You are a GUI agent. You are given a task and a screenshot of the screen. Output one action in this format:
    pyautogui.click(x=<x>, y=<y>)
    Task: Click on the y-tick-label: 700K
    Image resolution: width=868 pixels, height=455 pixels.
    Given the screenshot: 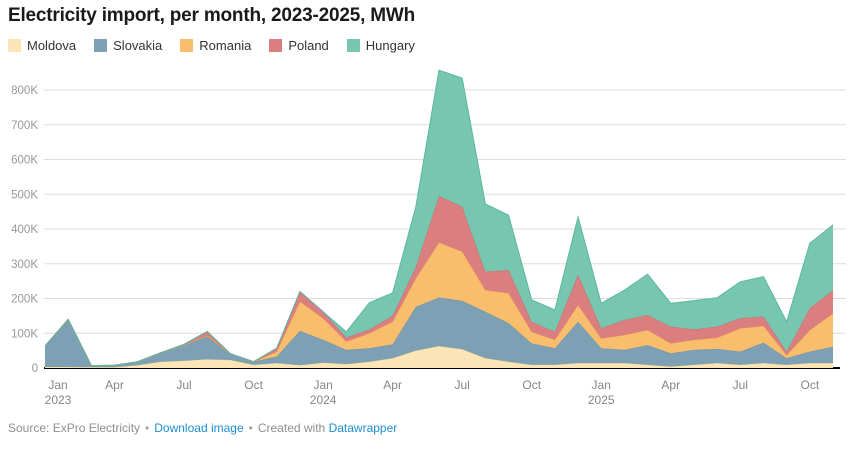 What is the action you would take?
    pyautogui.click(x=24, y=126)
    